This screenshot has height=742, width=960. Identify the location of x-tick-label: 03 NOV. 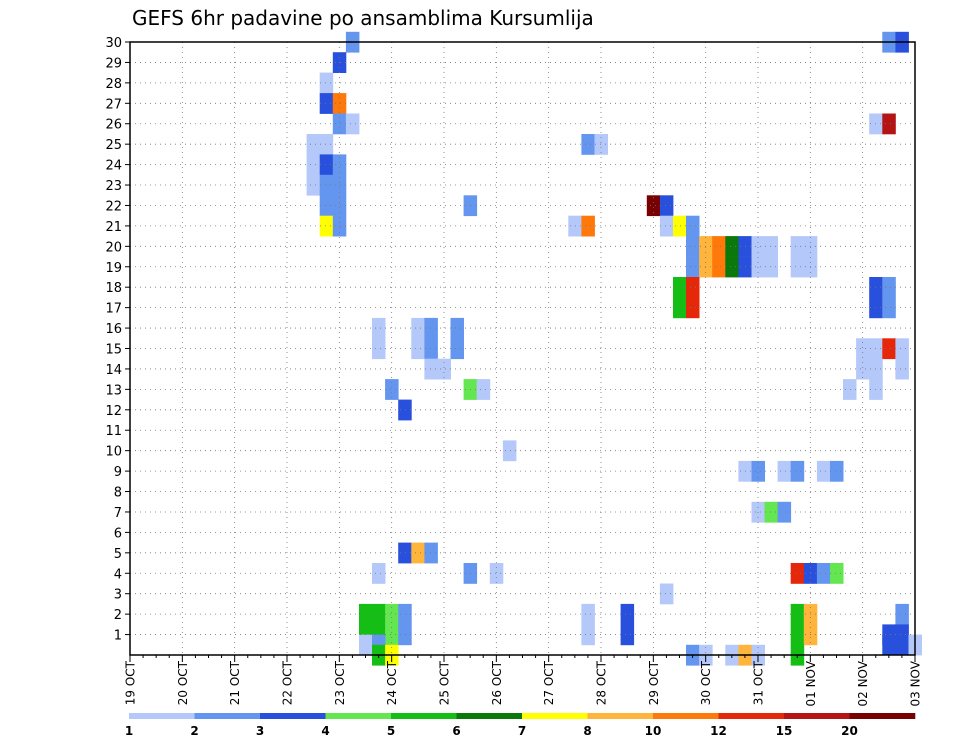
(916, 683).